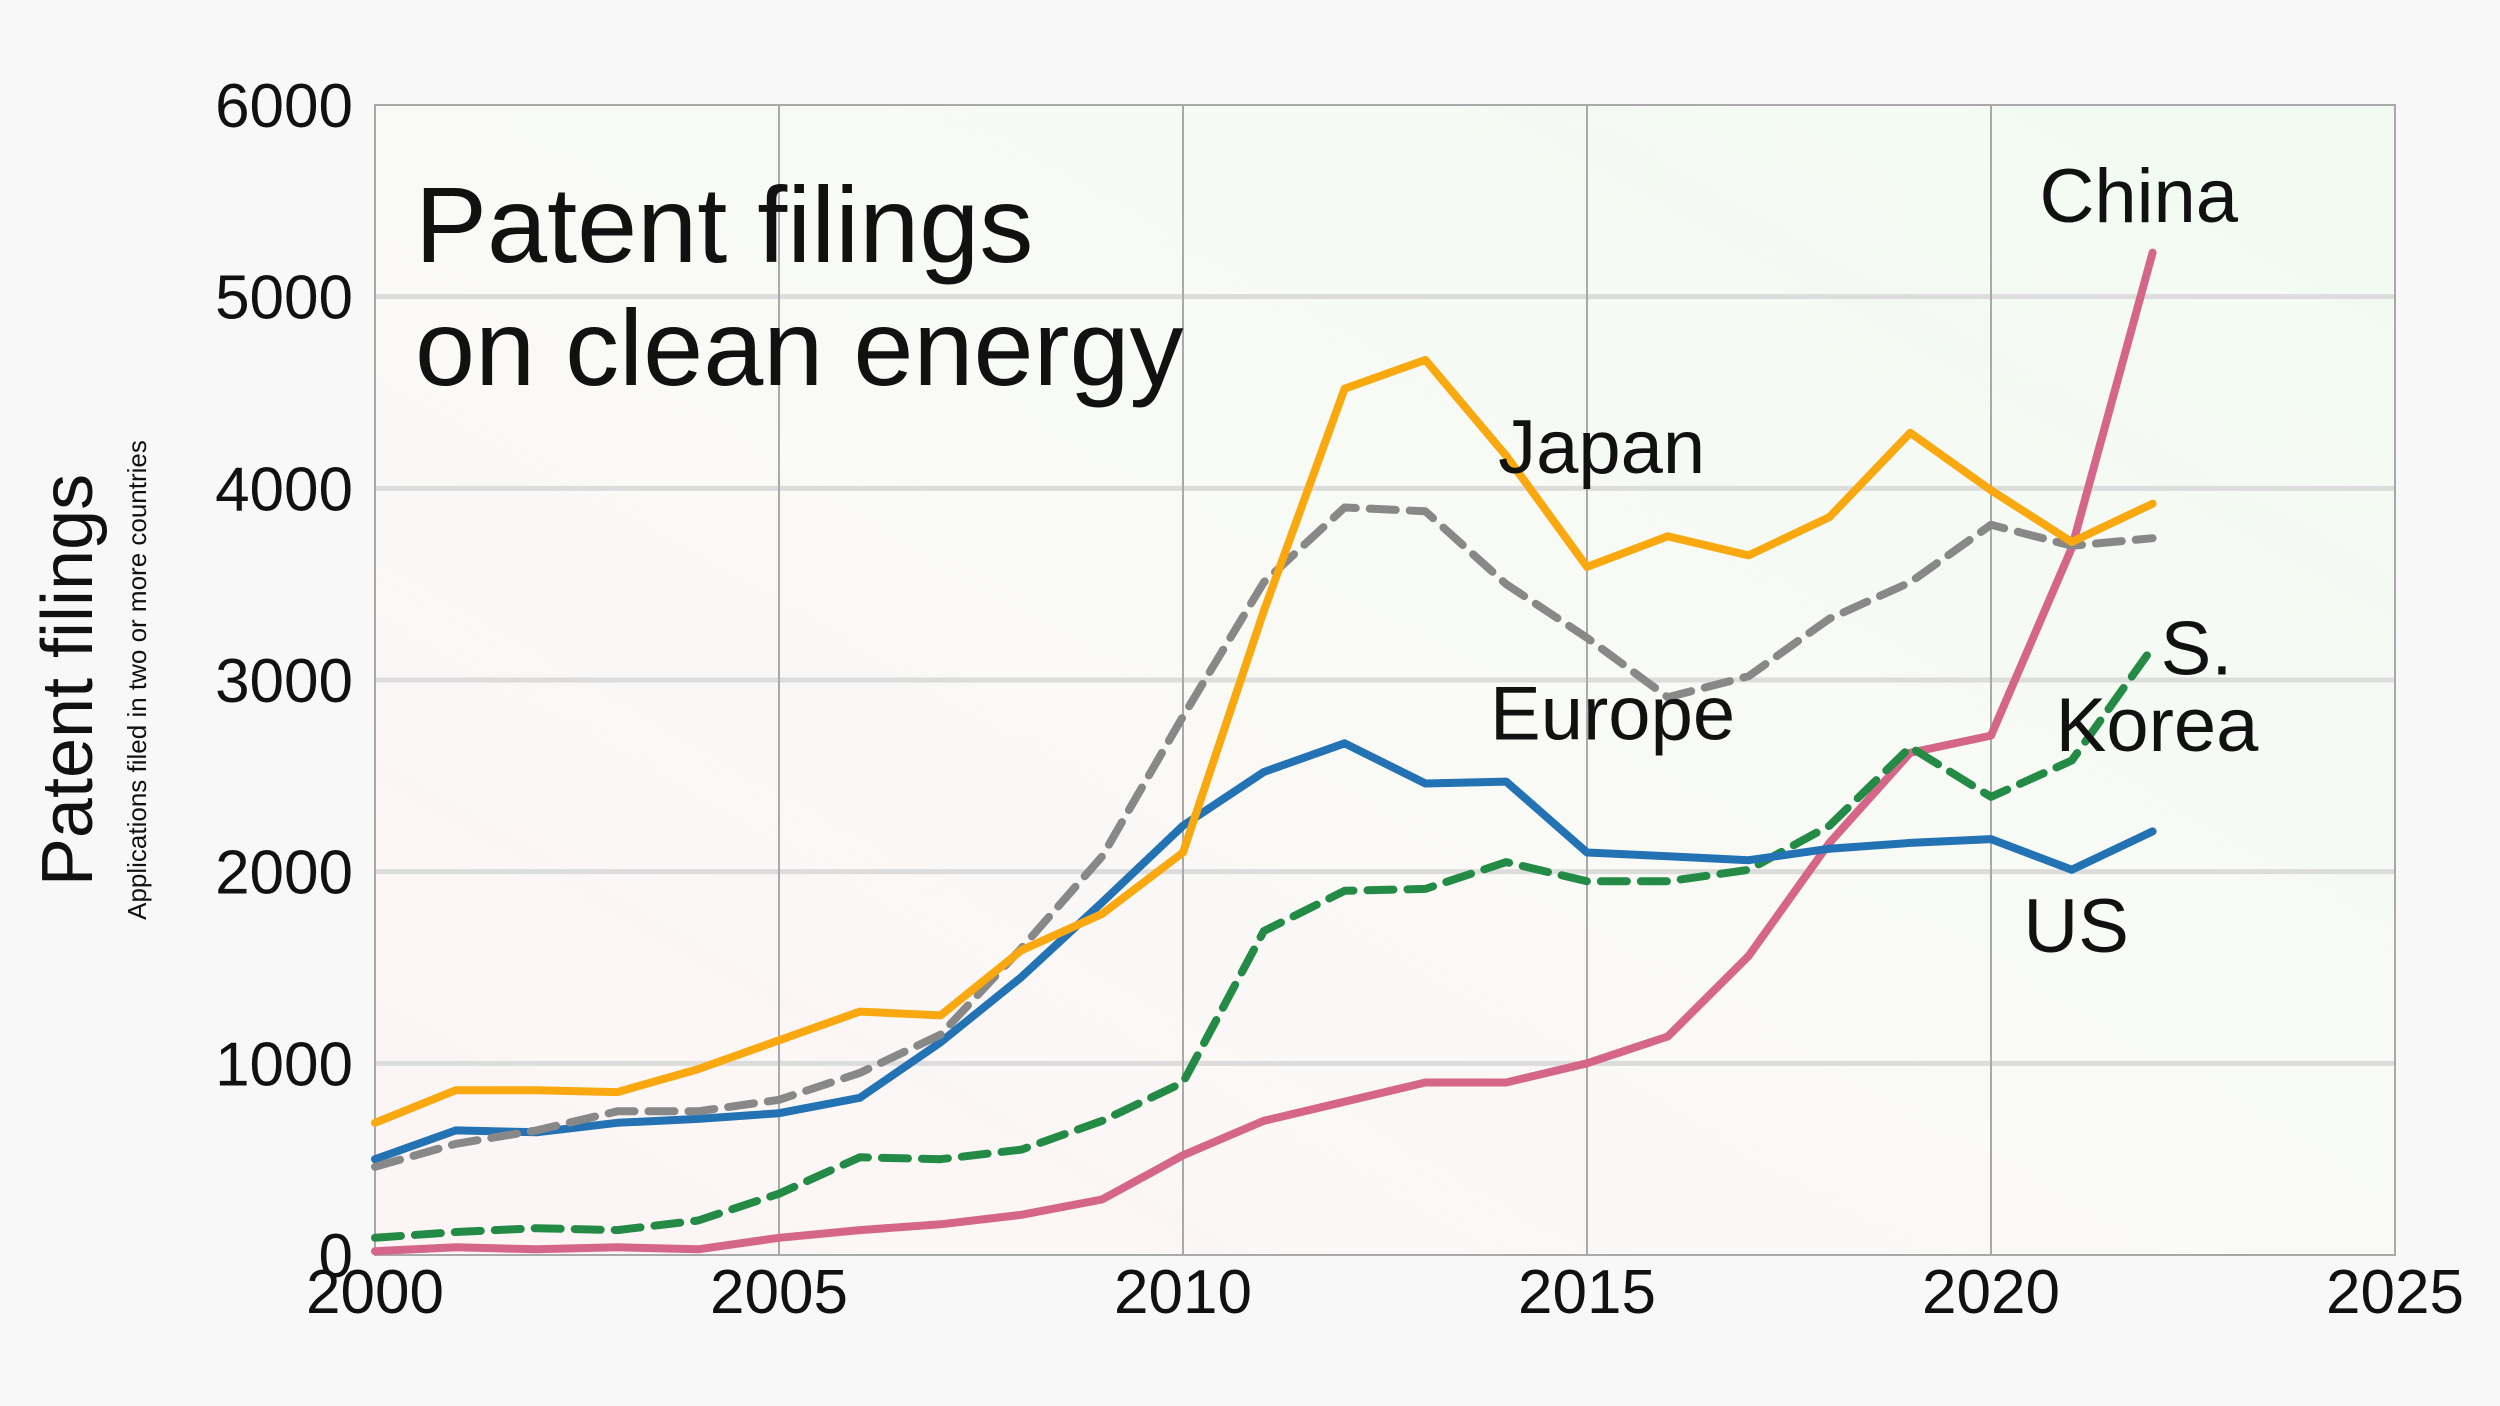 This screenshot has height=1406, width=2500. What do you see at coordinates (284, 298) in the screenshot?
I see `y-tick-label: 5000` at bounding box center [284, 298].